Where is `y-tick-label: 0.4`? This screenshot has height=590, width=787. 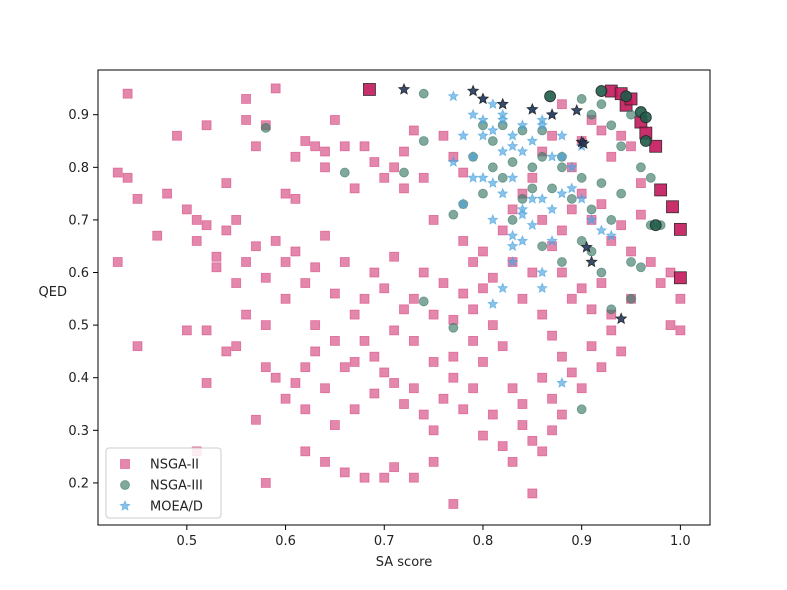
y-tick-label: 0.4 is located at coordinates (78, 378).